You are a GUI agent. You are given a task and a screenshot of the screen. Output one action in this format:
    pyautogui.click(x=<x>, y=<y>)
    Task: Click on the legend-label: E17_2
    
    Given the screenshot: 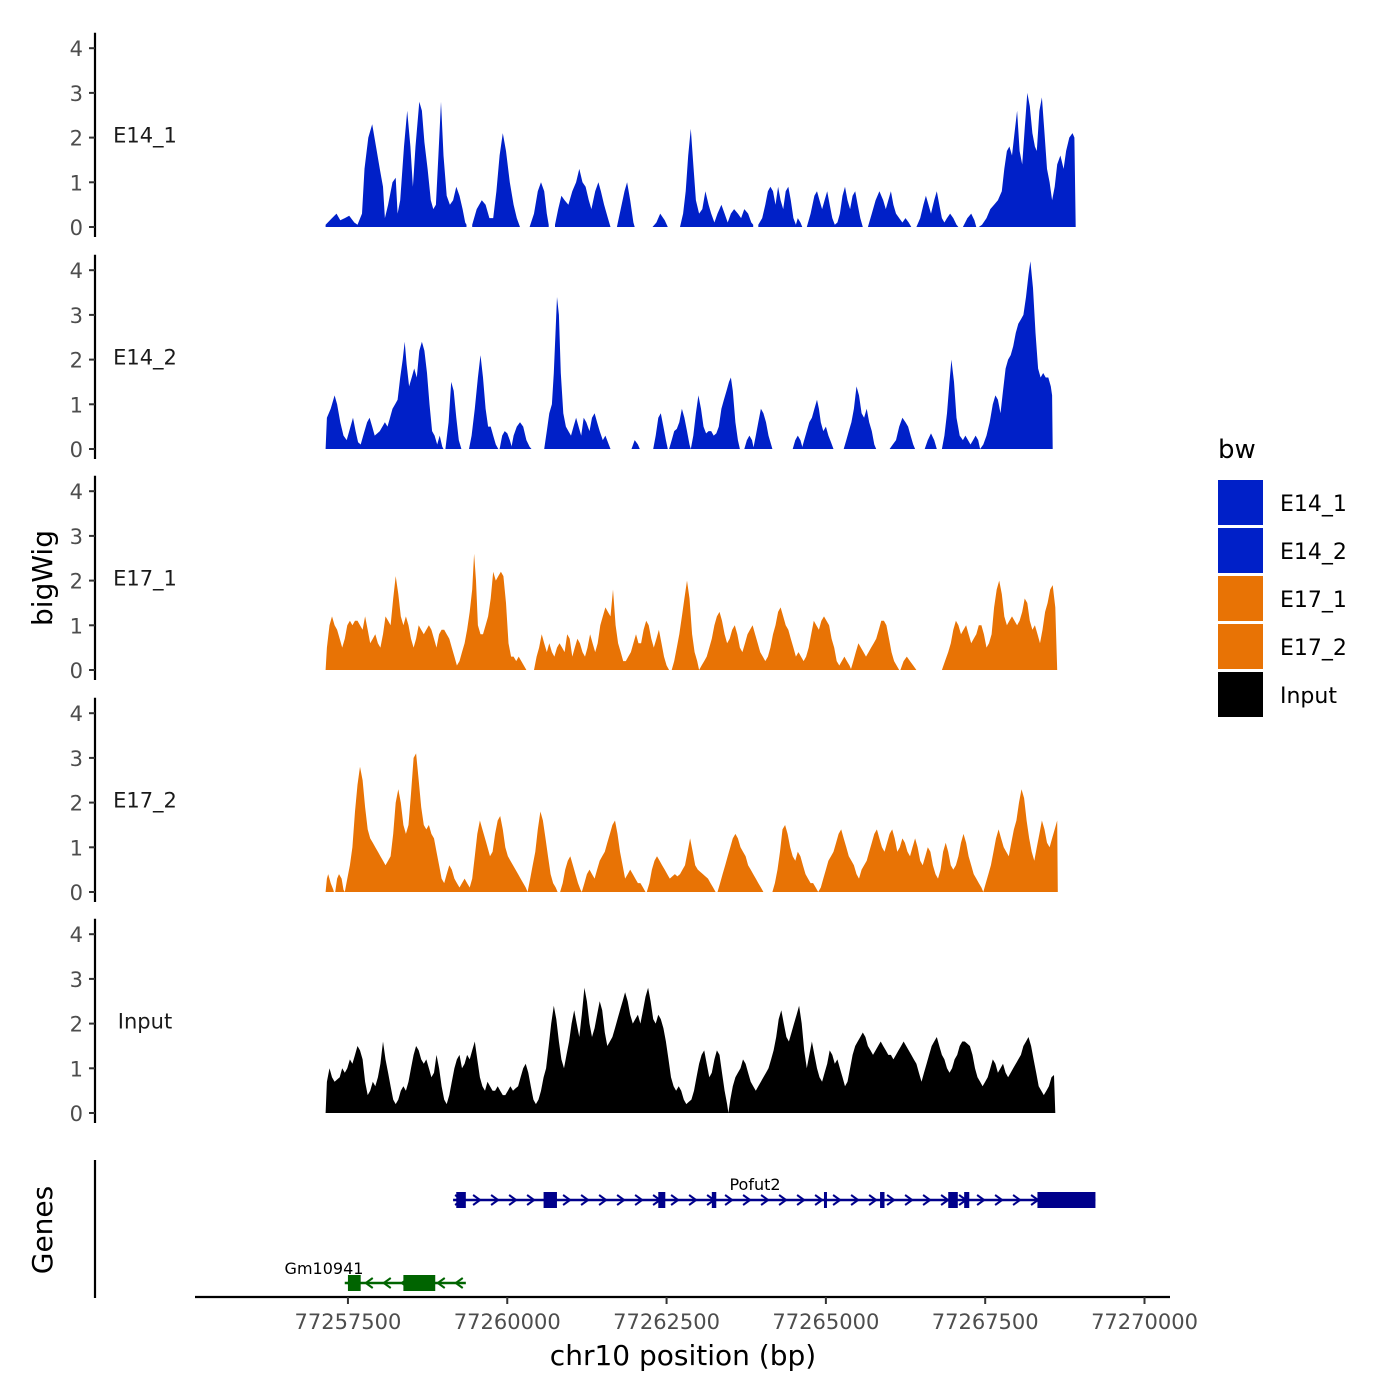 What is the action you would take?
    pyautogui.click(x=1313, y=648)
    